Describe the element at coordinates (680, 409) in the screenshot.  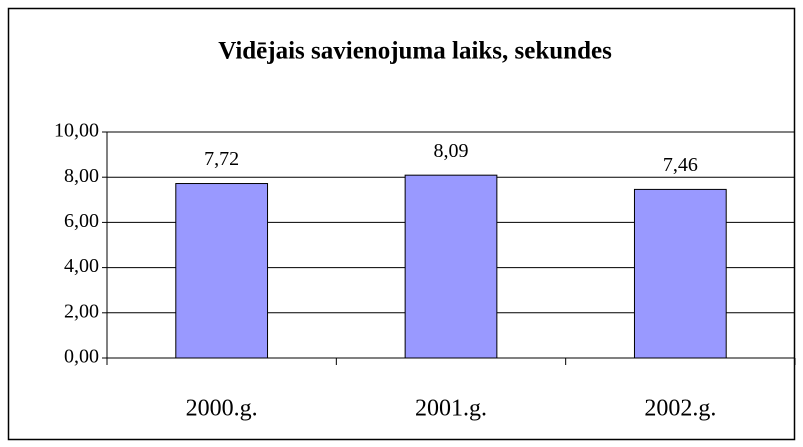
I see `x-tick-label: 2002.g.` at that location.